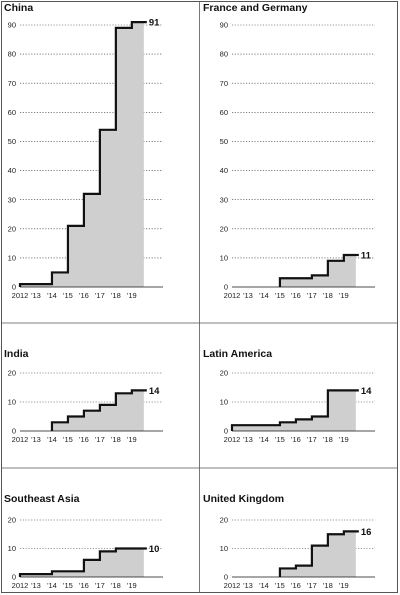  What do you see at coordinates (237, 354) in the screenshot?
I see `panel-title: Latin America` at bounding box center [237, 354].